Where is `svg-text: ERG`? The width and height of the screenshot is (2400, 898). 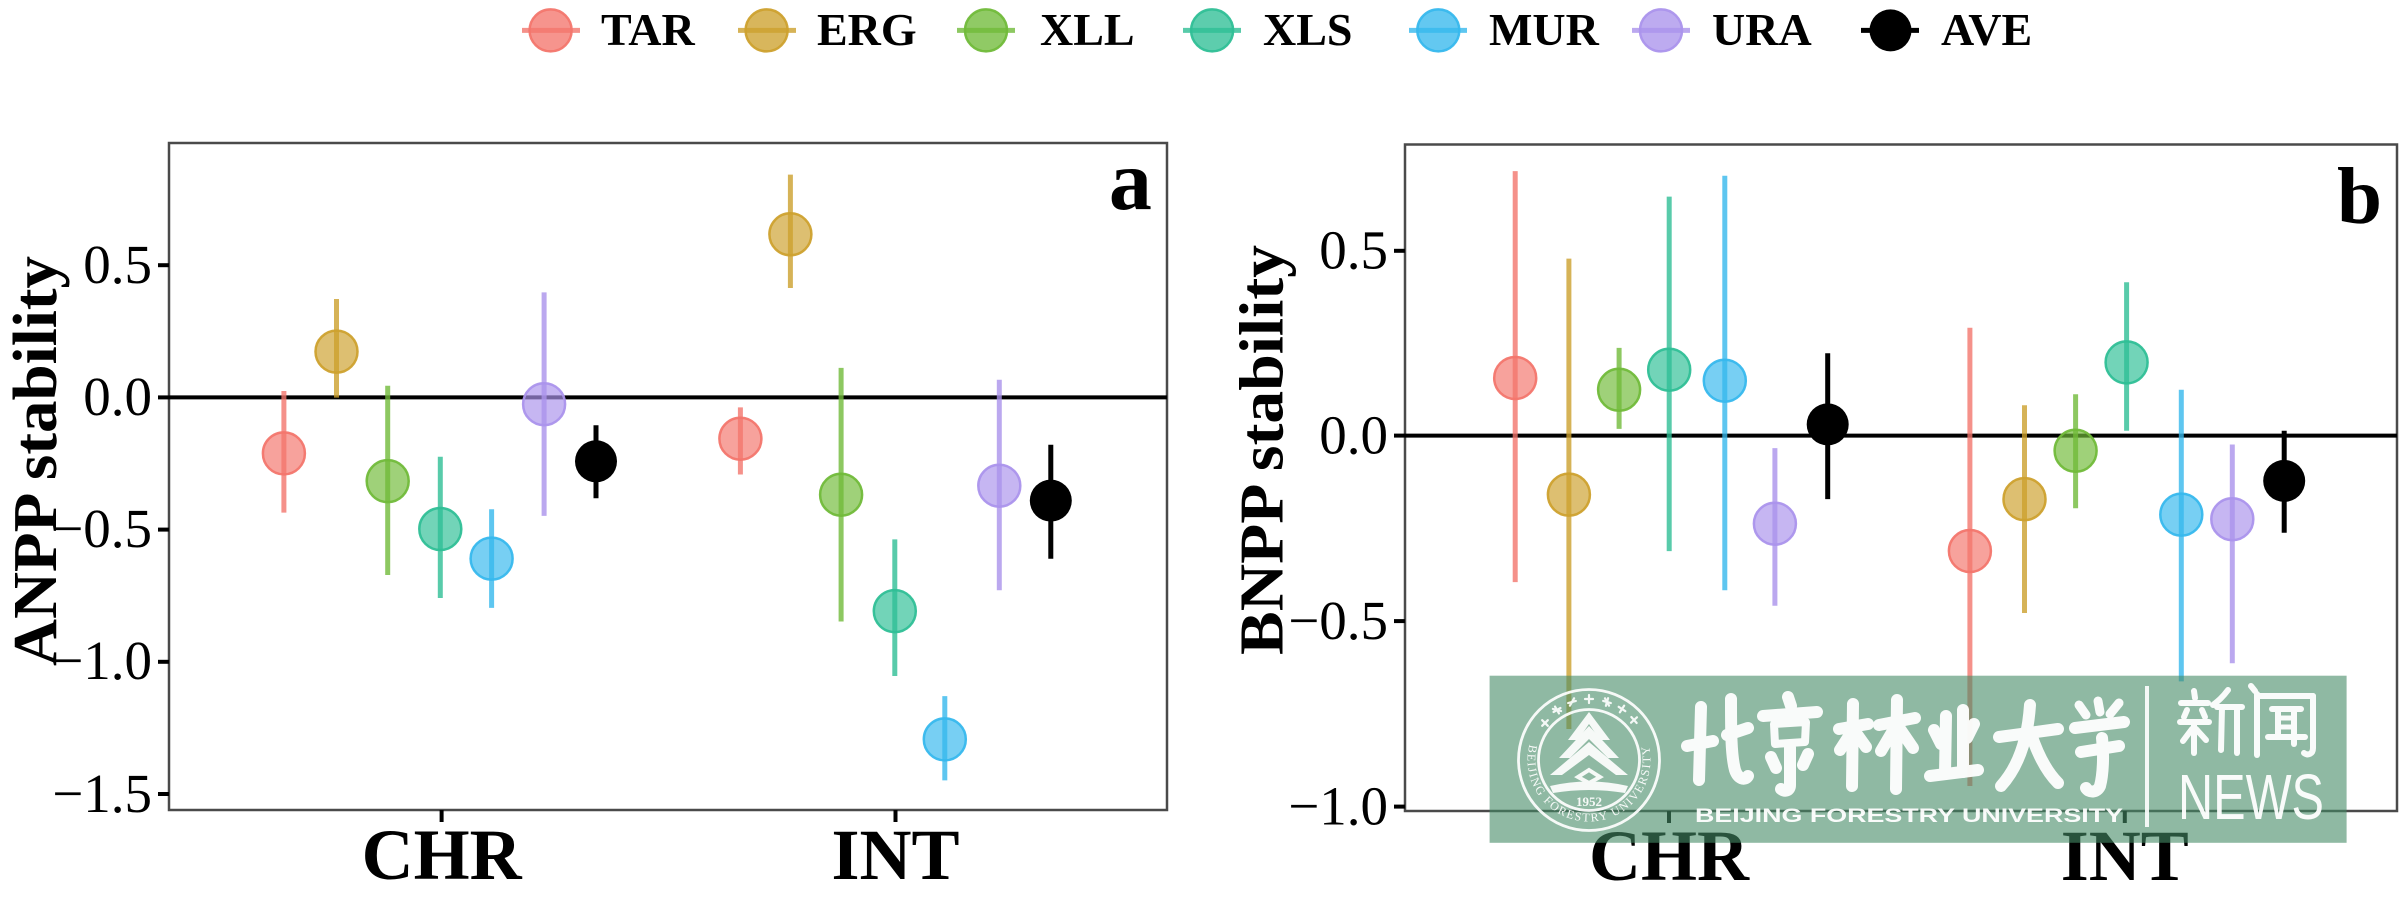 svg-text: ERG is located at coordinates (867, 29).